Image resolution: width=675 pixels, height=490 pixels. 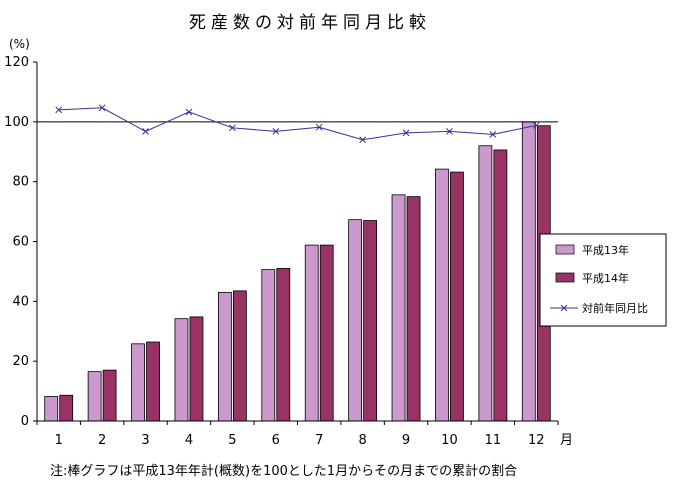 I want to click on bar-平成13年-8, so click(x=355, y=320).